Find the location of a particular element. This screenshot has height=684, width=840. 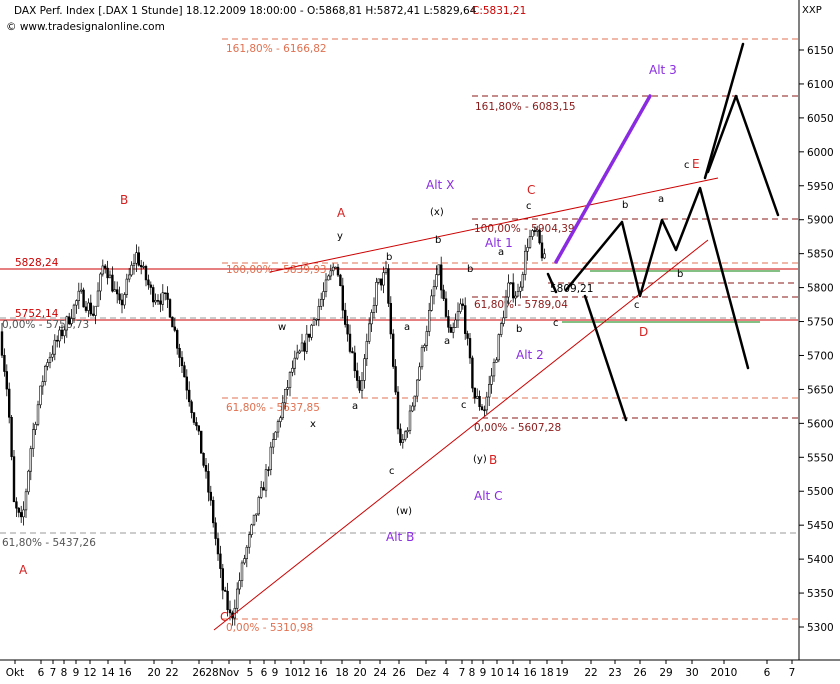

time-tick-label: 20 is located at coordinates (359, 673).